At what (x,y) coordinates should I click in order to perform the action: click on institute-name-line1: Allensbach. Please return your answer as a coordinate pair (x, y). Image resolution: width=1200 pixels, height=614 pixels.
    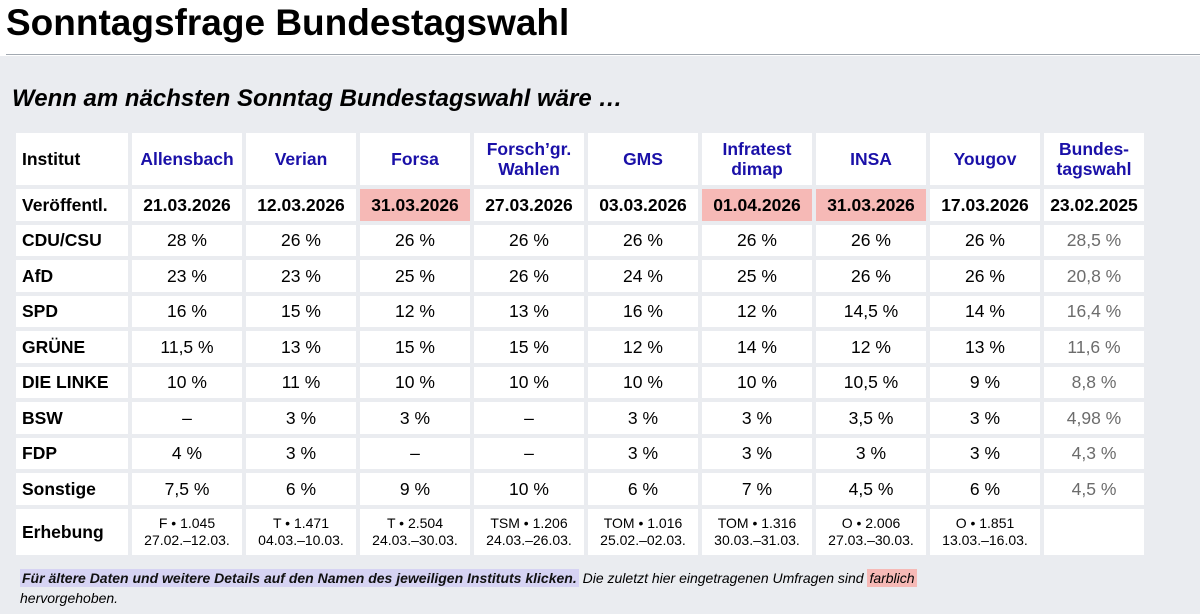
    Looking at the image, I should click on (187, 159).